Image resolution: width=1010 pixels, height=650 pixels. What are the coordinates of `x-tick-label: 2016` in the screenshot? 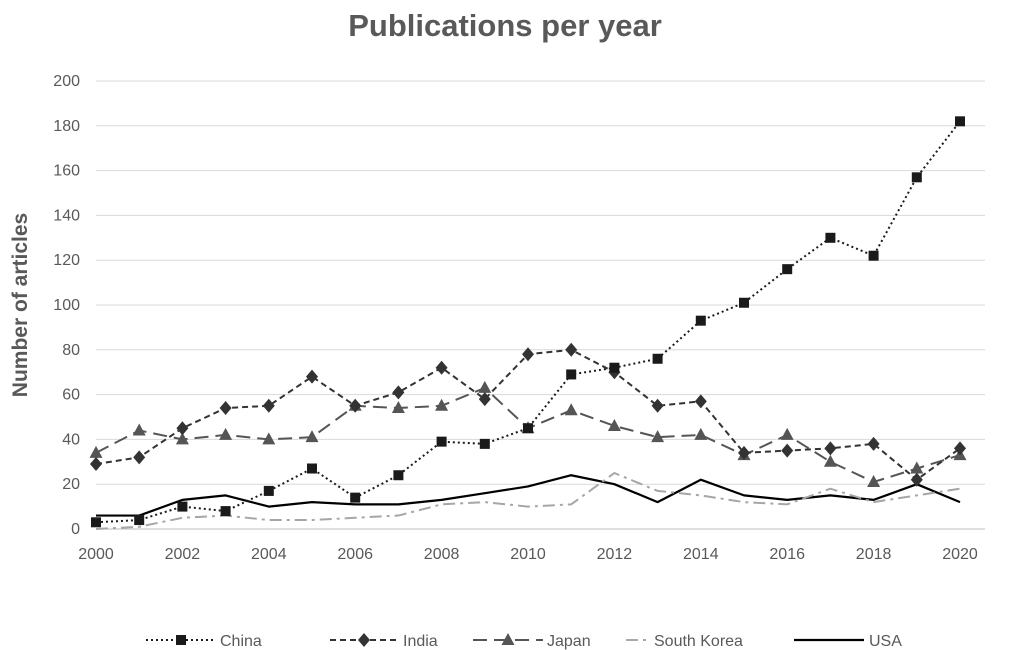 It's located at (787, 554).